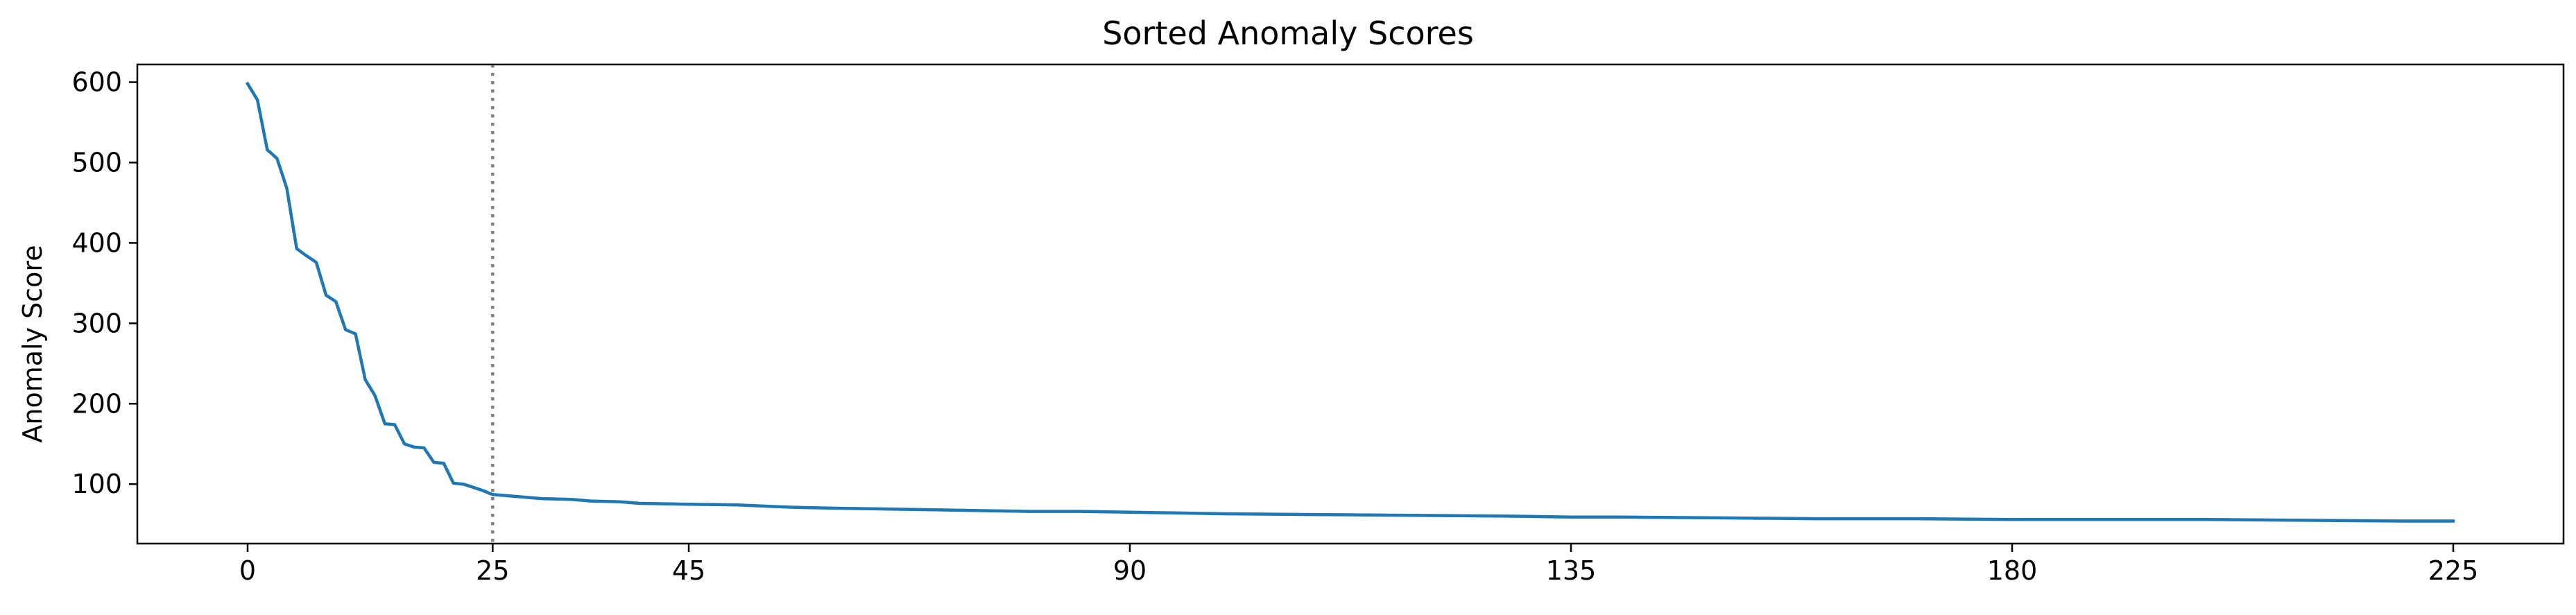 This screenshot has width=2576, height=615. I want to click on x-tick-label: 90, so click(1130, 570).